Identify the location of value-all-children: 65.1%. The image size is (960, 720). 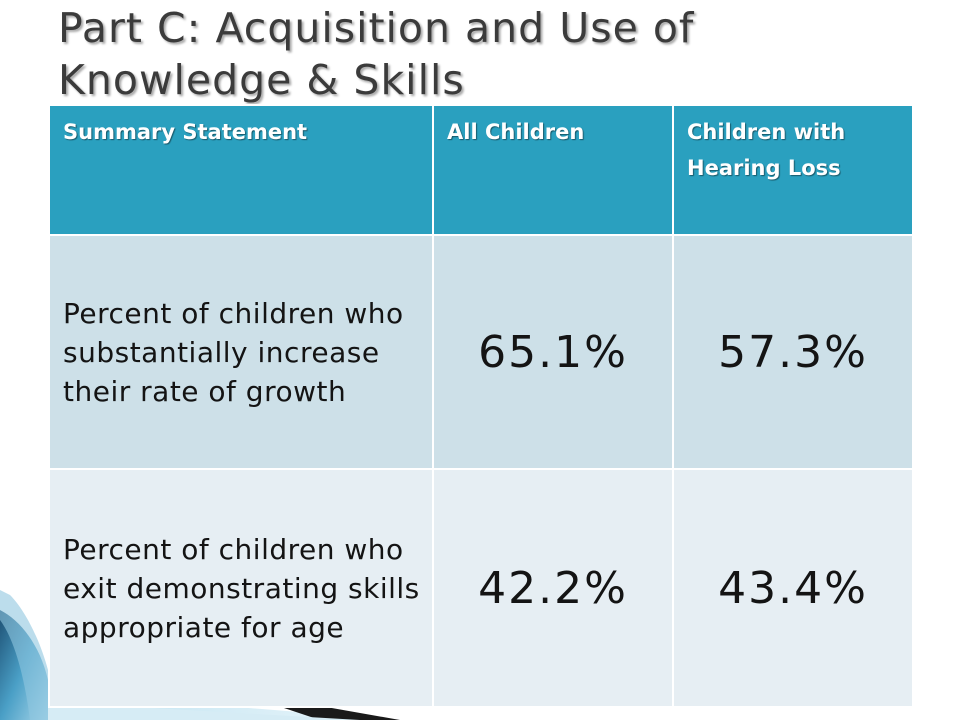
(553, 352).